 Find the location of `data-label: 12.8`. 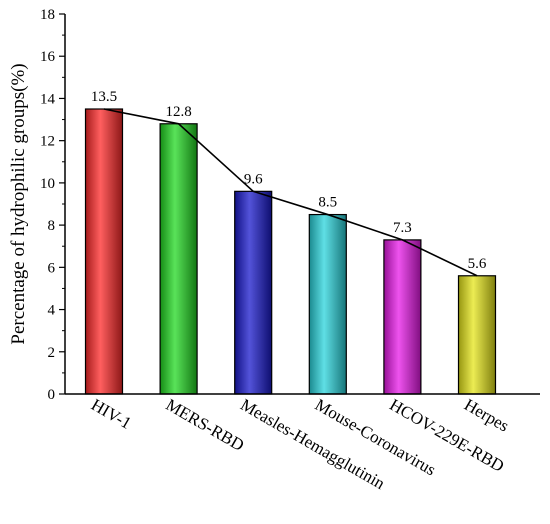

data-label: 12.8 is located at coordinates (178, 112).